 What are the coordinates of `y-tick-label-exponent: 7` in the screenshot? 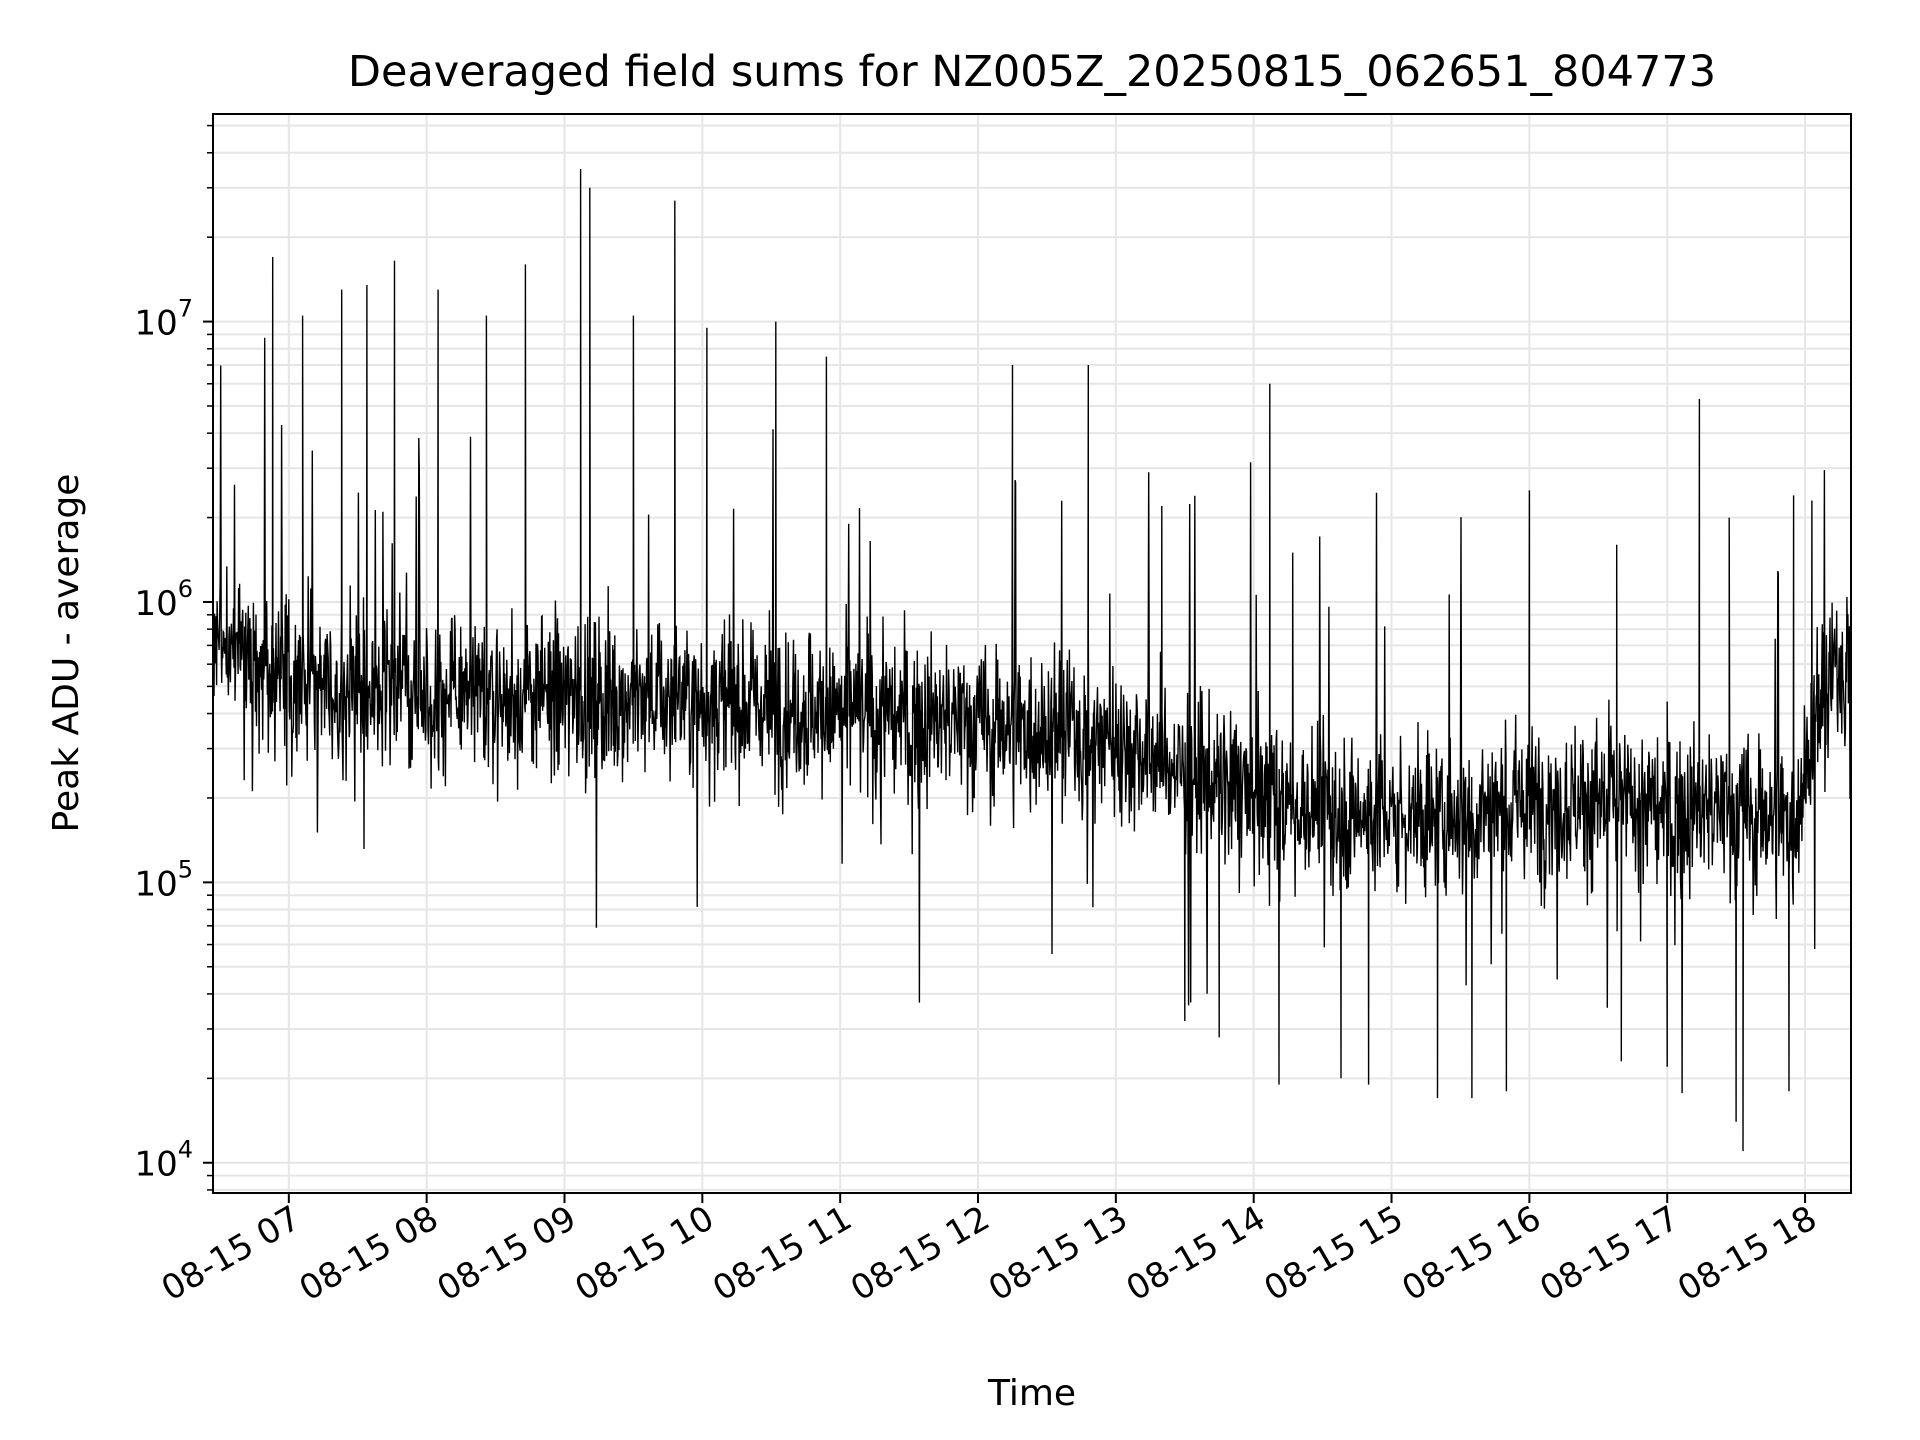 It's located at (185, 309).